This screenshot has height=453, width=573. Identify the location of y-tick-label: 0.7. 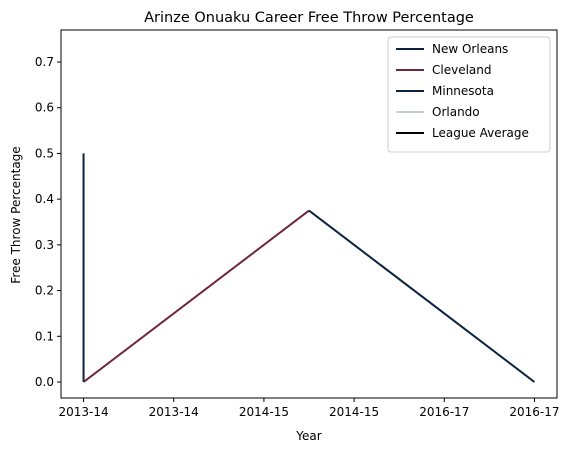
(44, 62).